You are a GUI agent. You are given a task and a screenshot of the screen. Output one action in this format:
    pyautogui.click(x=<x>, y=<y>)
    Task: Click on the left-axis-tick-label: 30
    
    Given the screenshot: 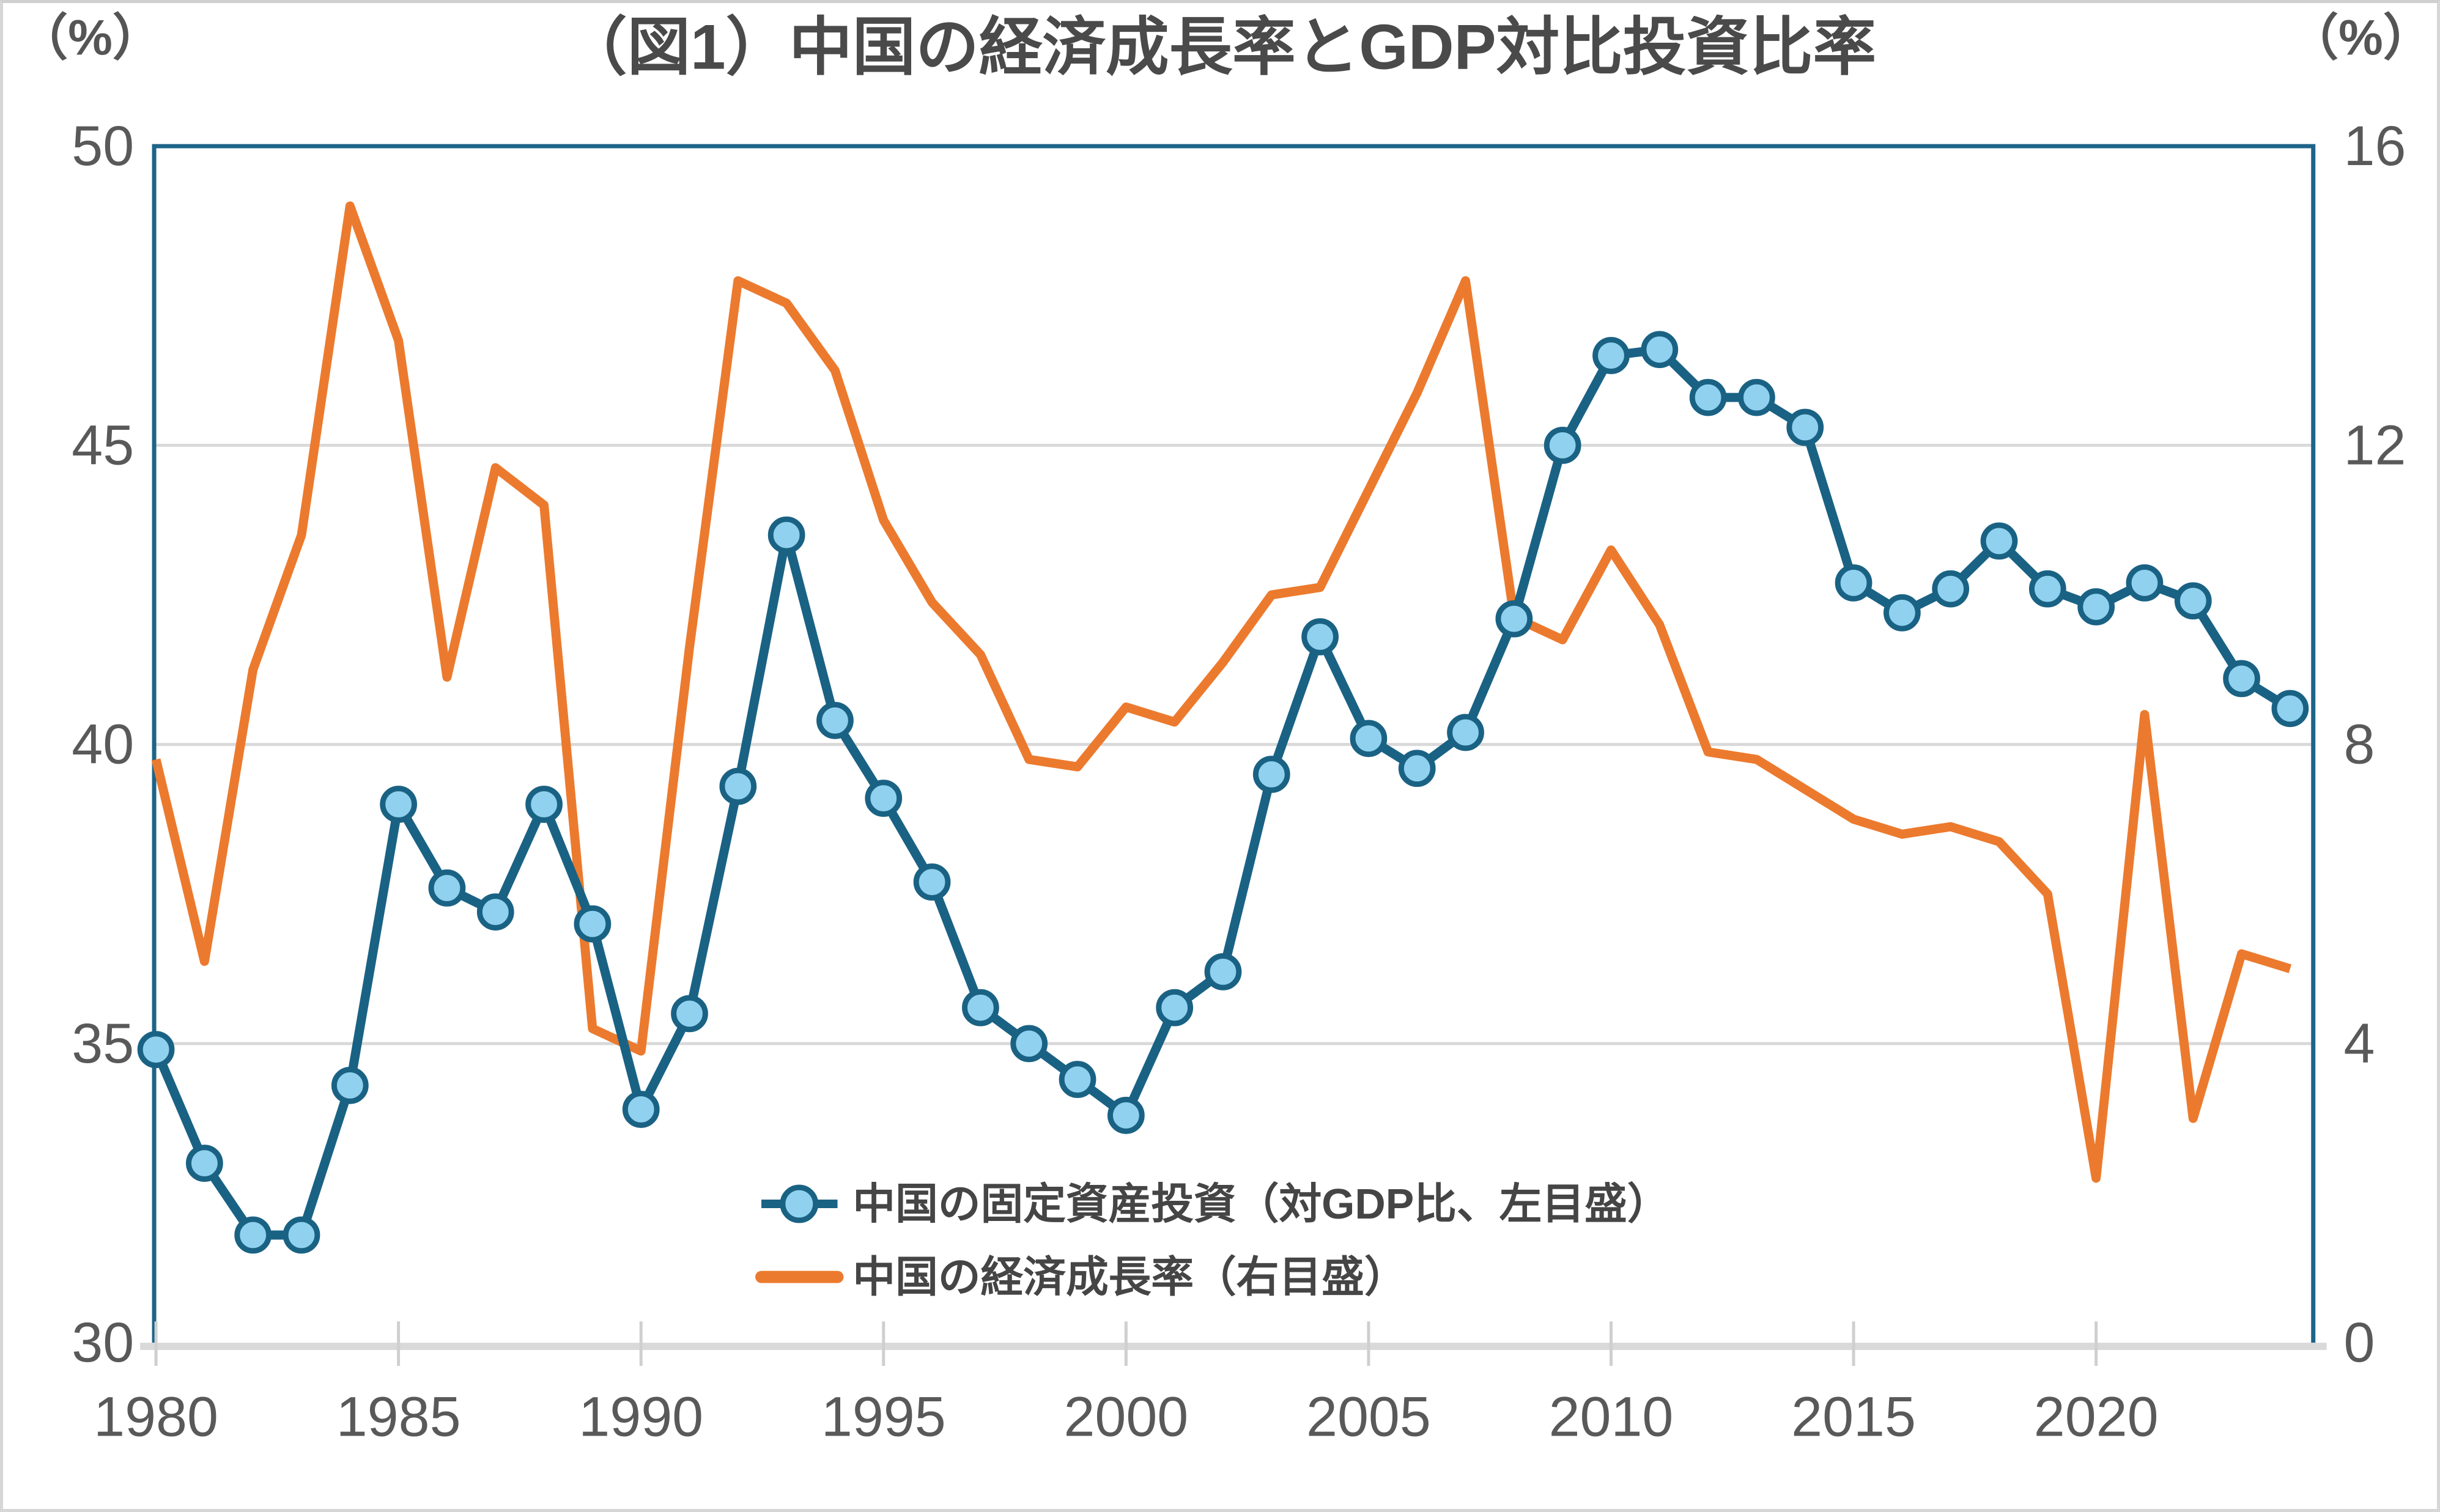 What is the action you would take?
    pyautogui.click(x=103, y=1342)
    